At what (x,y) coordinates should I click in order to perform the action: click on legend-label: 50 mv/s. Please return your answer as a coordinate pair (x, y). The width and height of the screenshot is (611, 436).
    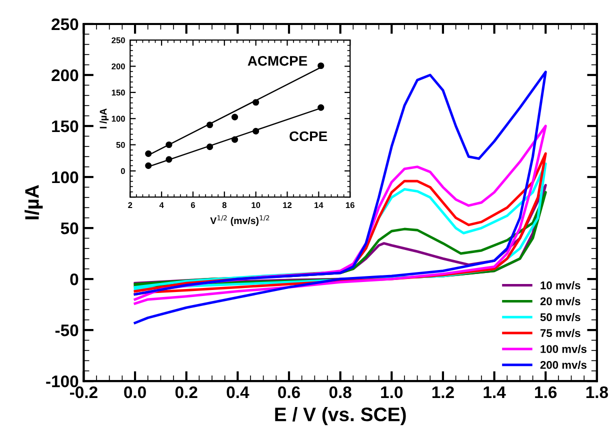
    Looking at the image, I should click on (560, 317).